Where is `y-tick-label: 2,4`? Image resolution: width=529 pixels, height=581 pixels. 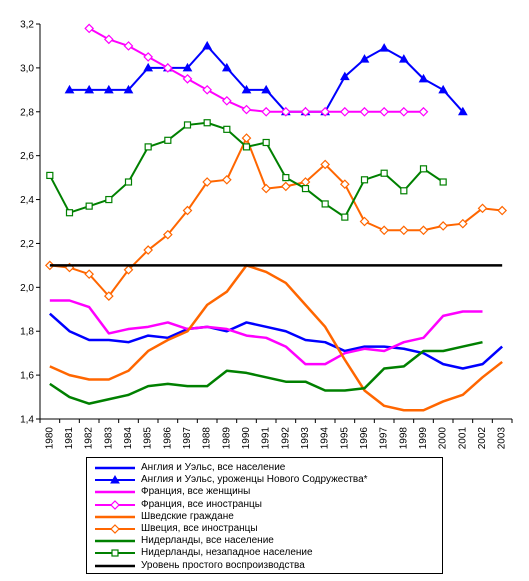 y-tick-label: 2,4 is located at coordinates (27, 200).